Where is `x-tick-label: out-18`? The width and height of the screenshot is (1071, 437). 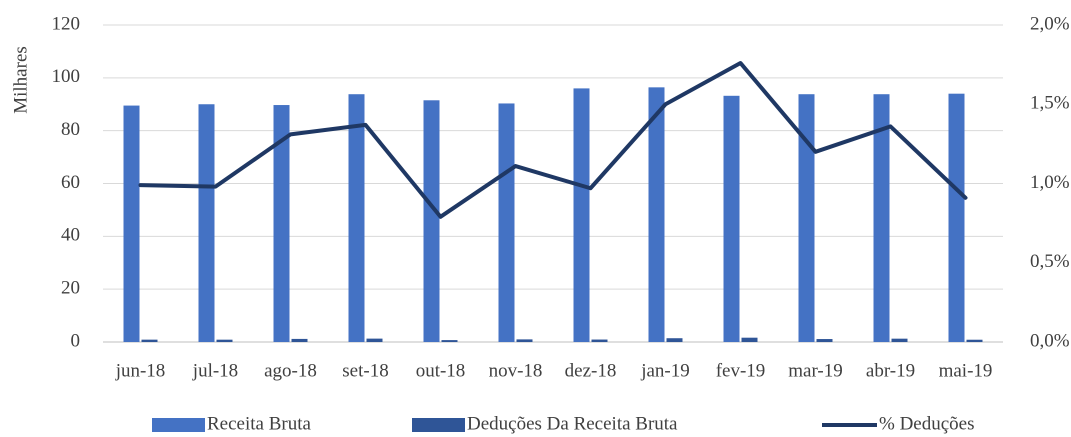 x-tick-label: out-18 is located at coordinates (441, 370).